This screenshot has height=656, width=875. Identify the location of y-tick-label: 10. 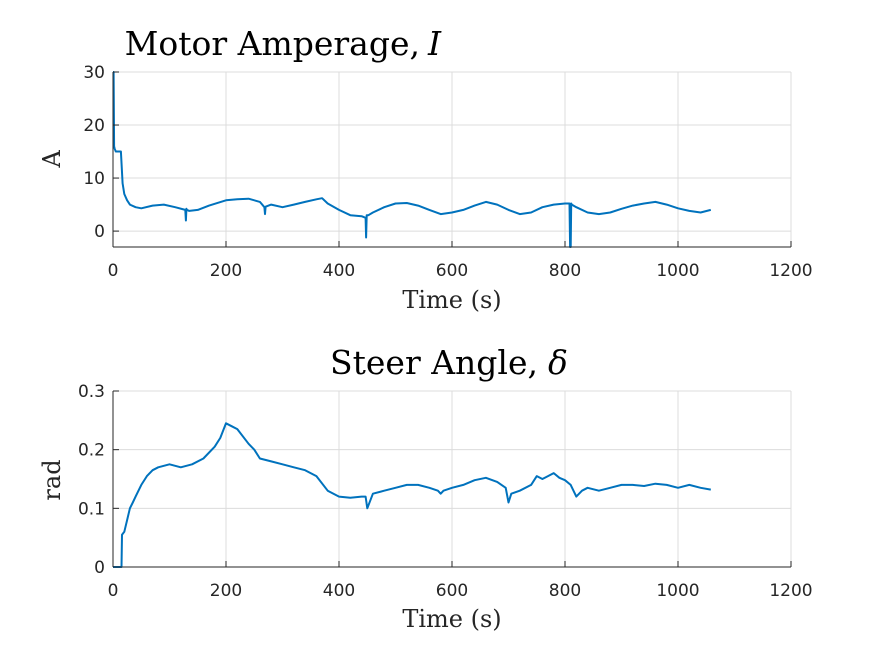
(94, 179).